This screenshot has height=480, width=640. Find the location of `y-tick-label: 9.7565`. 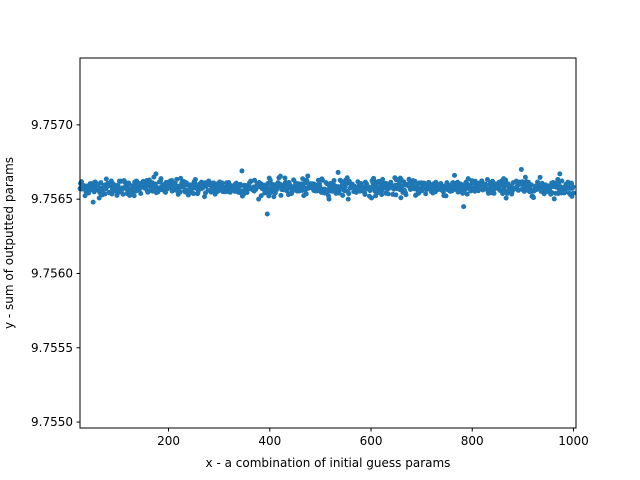

y-tick-label: 9.7565 is located at coordinates (52, 199).